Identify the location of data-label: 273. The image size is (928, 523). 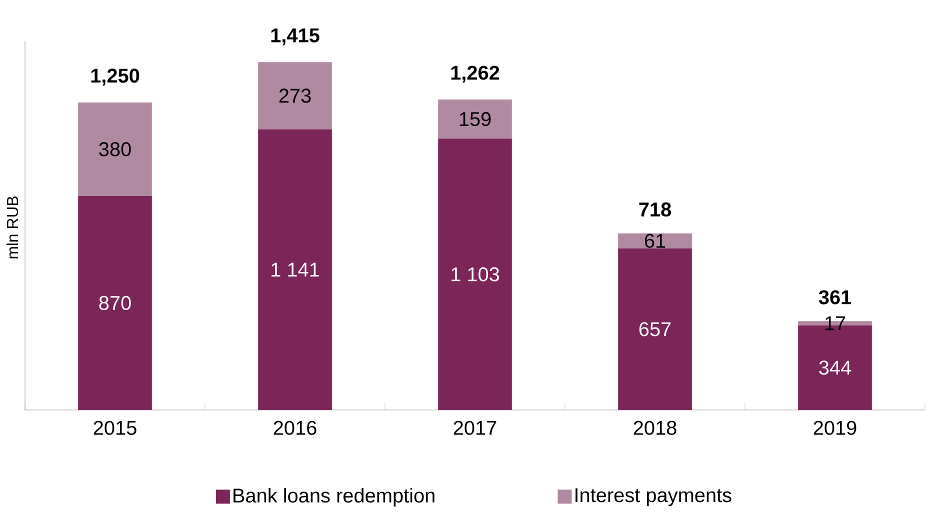
(295, 95).